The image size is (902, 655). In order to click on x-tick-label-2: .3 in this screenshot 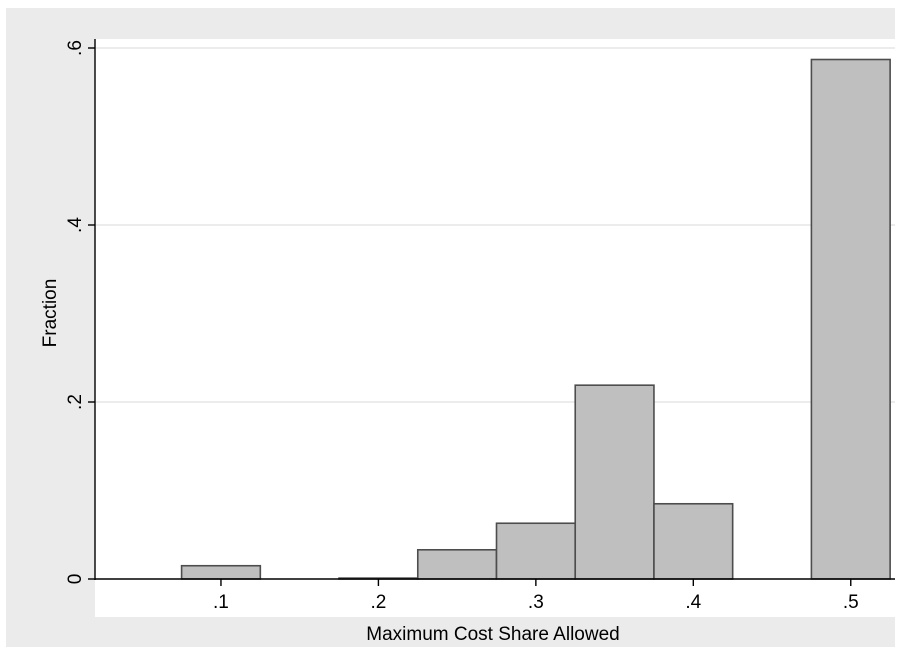, I will do `click(536, 602)`.